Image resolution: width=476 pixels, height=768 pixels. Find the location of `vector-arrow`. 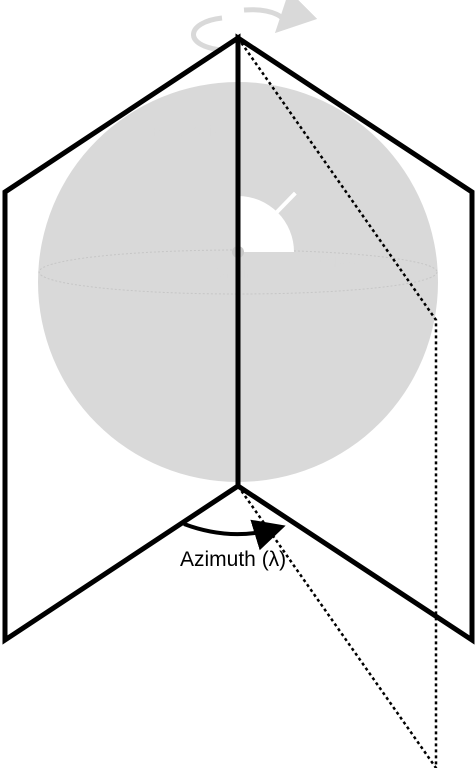

vector-arrow is located at coordinates (277, 212).